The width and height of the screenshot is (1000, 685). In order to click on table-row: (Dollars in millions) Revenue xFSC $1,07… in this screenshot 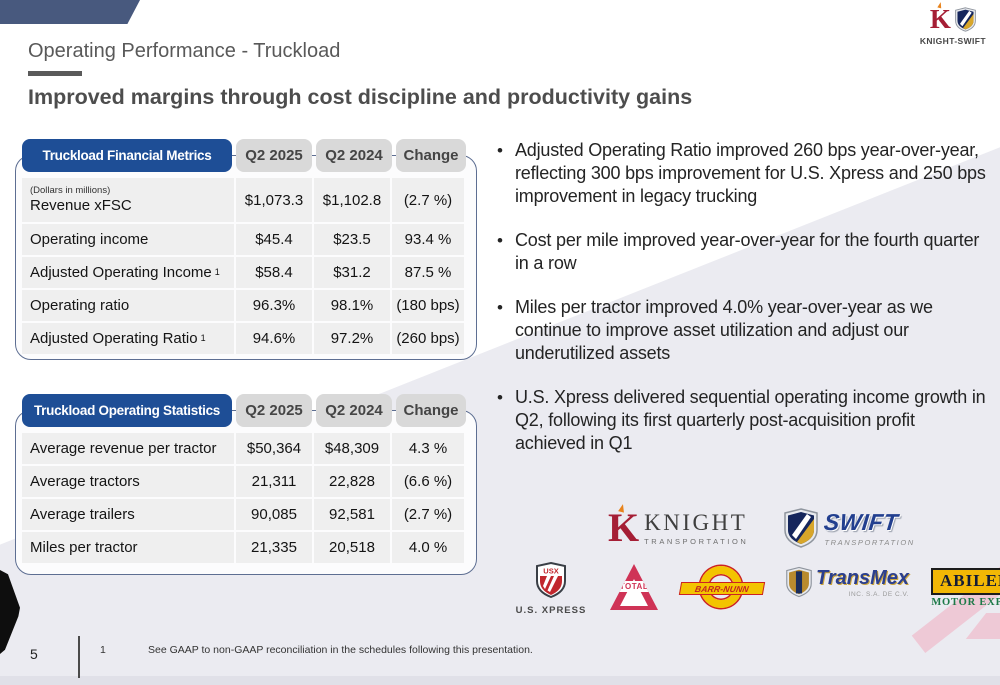, I will do `click(246, 200)`.